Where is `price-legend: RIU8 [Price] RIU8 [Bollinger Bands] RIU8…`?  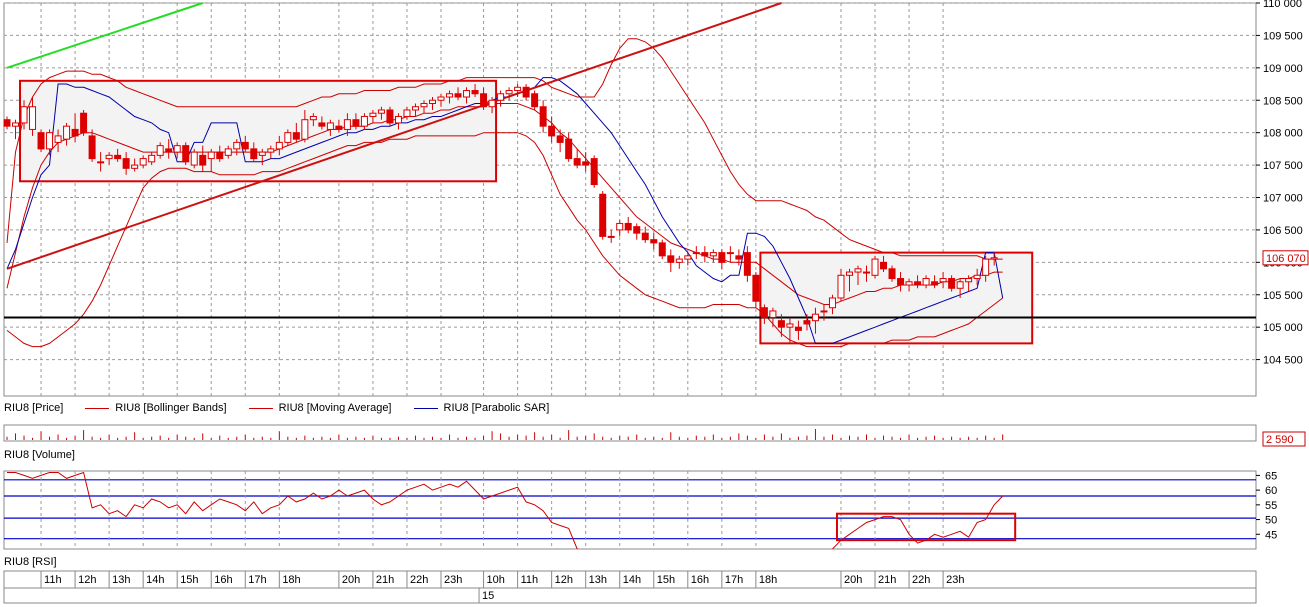
price-legend: RIU8 [Price] RIU8 [Bollinger Bands] RIU8… is located at coordinates (283, 408).